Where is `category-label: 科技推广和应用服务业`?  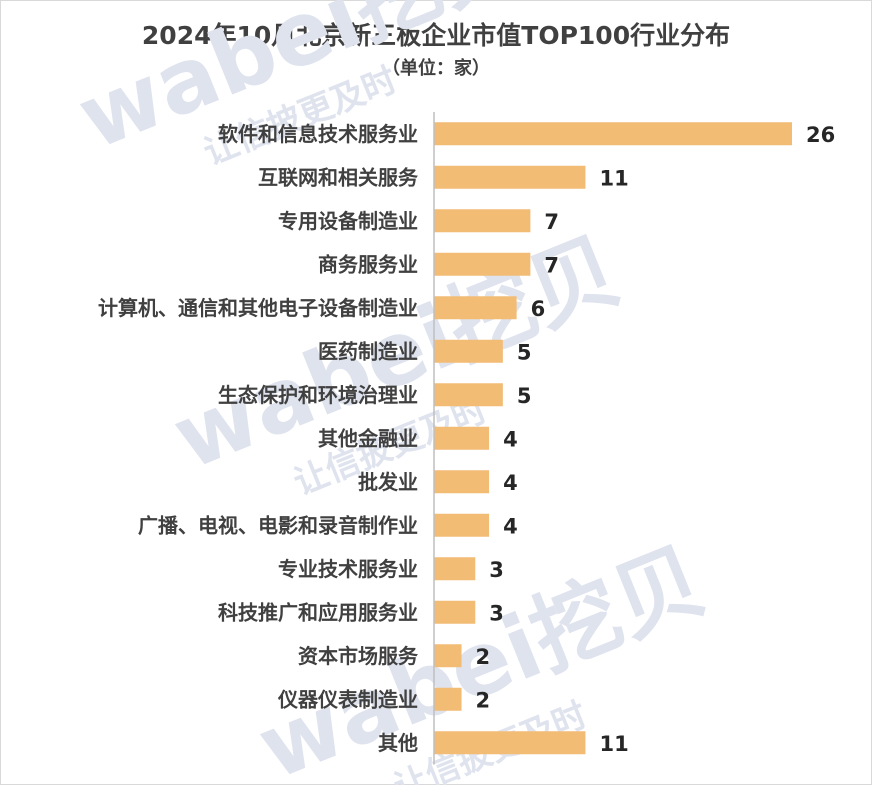 category-label: 科技推广和应用服务业 is located at coordinates (318, 612).